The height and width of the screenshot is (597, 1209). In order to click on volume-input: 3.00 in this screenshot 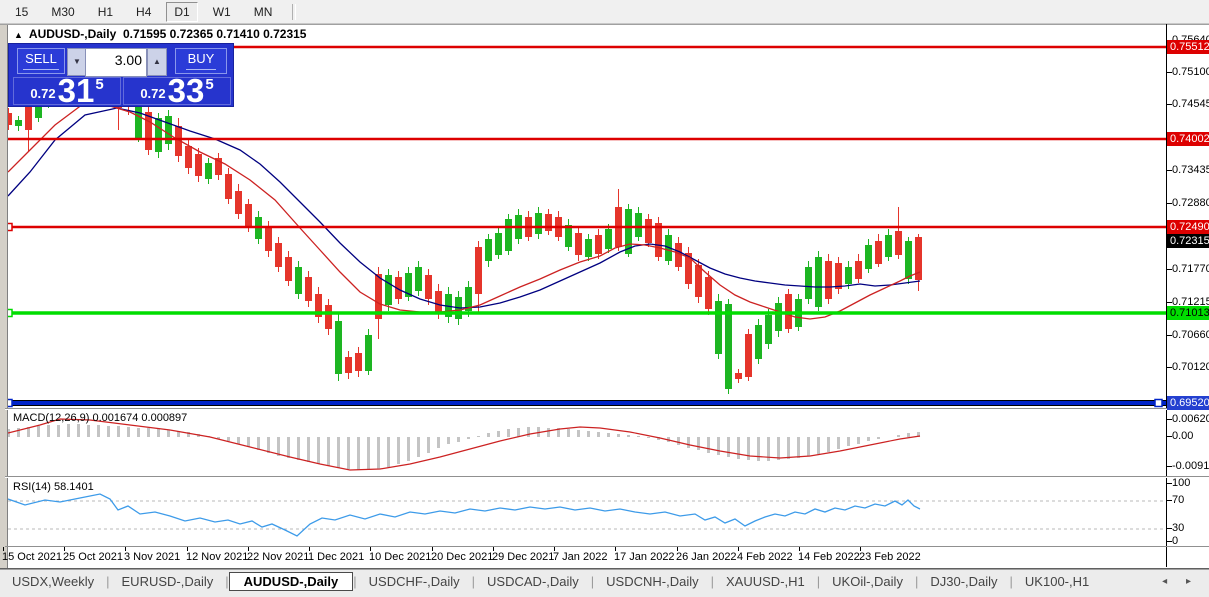, I will do `click(116, 62)`.